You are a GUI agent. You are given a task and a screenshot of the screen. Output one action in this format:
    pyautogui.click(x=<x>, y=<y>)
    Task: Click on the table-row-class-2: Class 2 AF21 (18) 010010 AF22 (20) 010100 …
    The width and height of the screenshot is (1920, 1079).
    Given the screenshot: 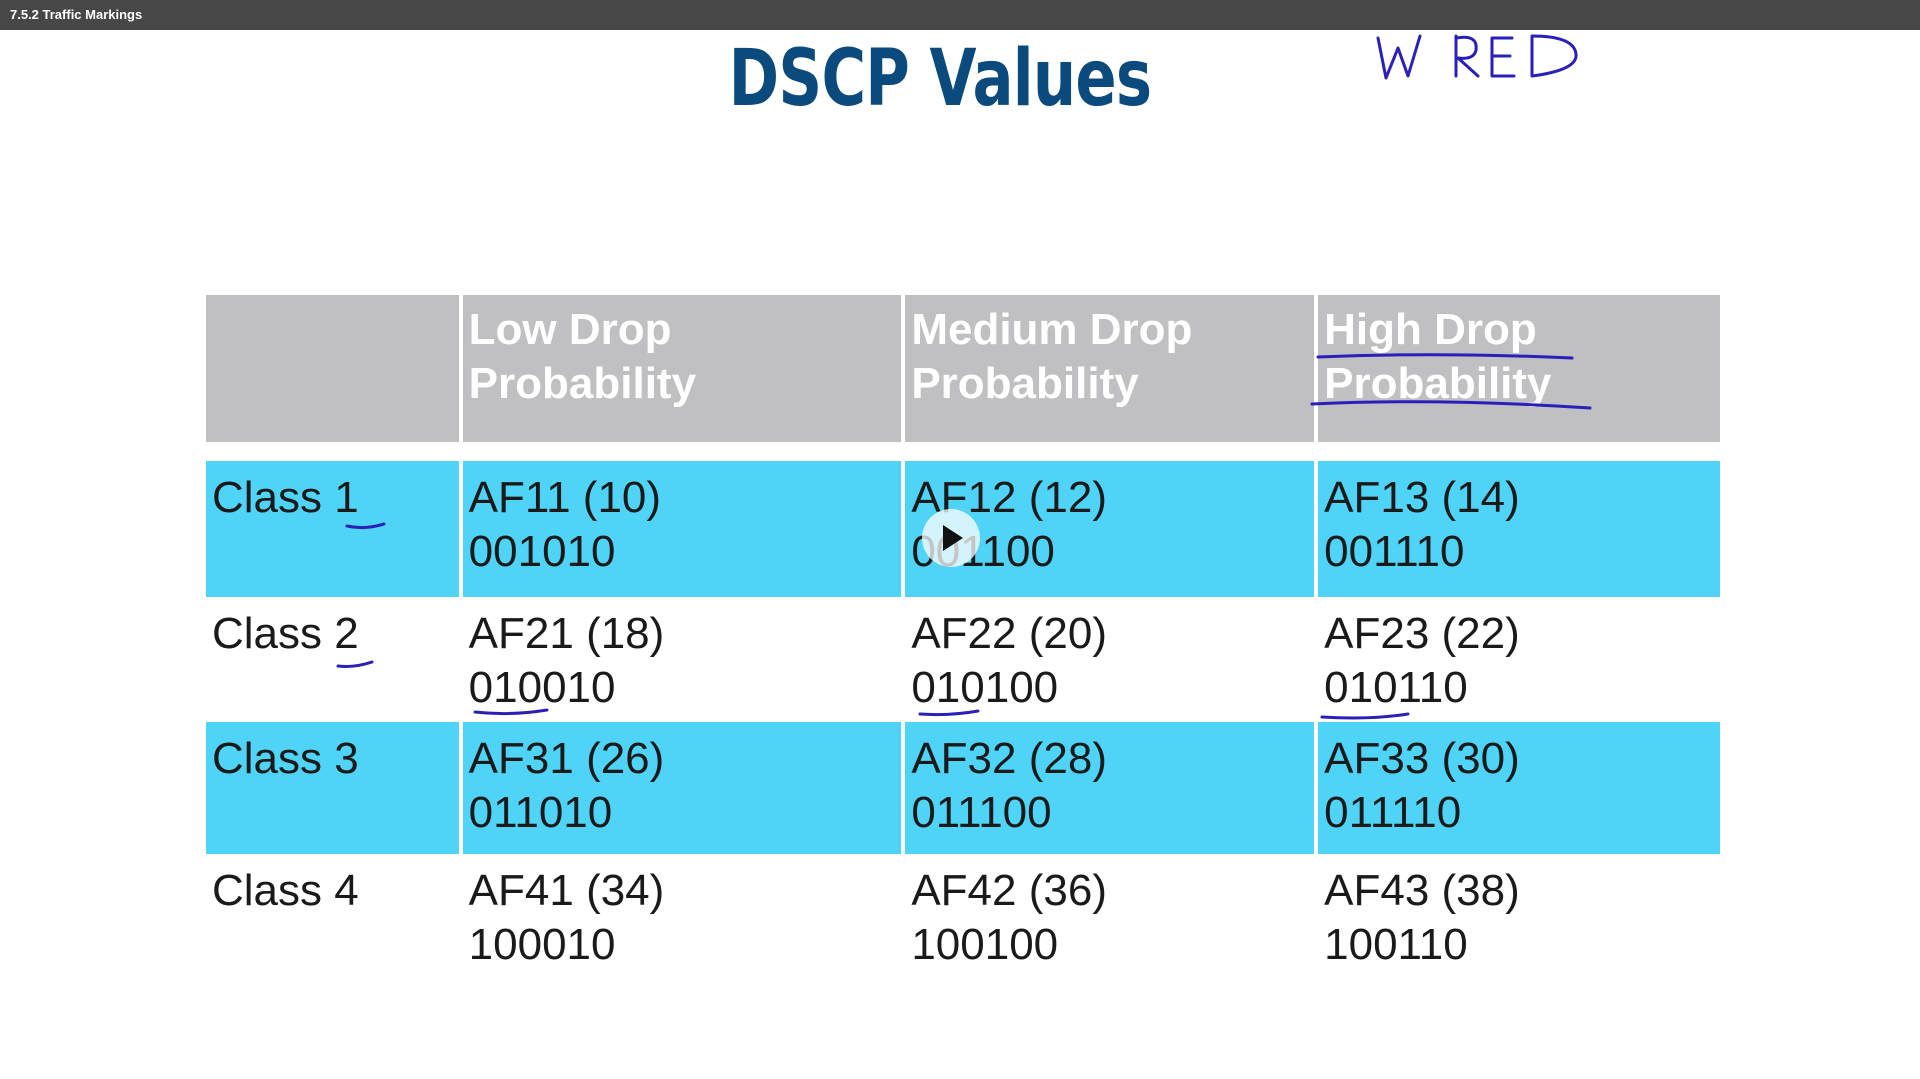 What is the action you would take?
    pyautogui.click(x=963, y=659)
    